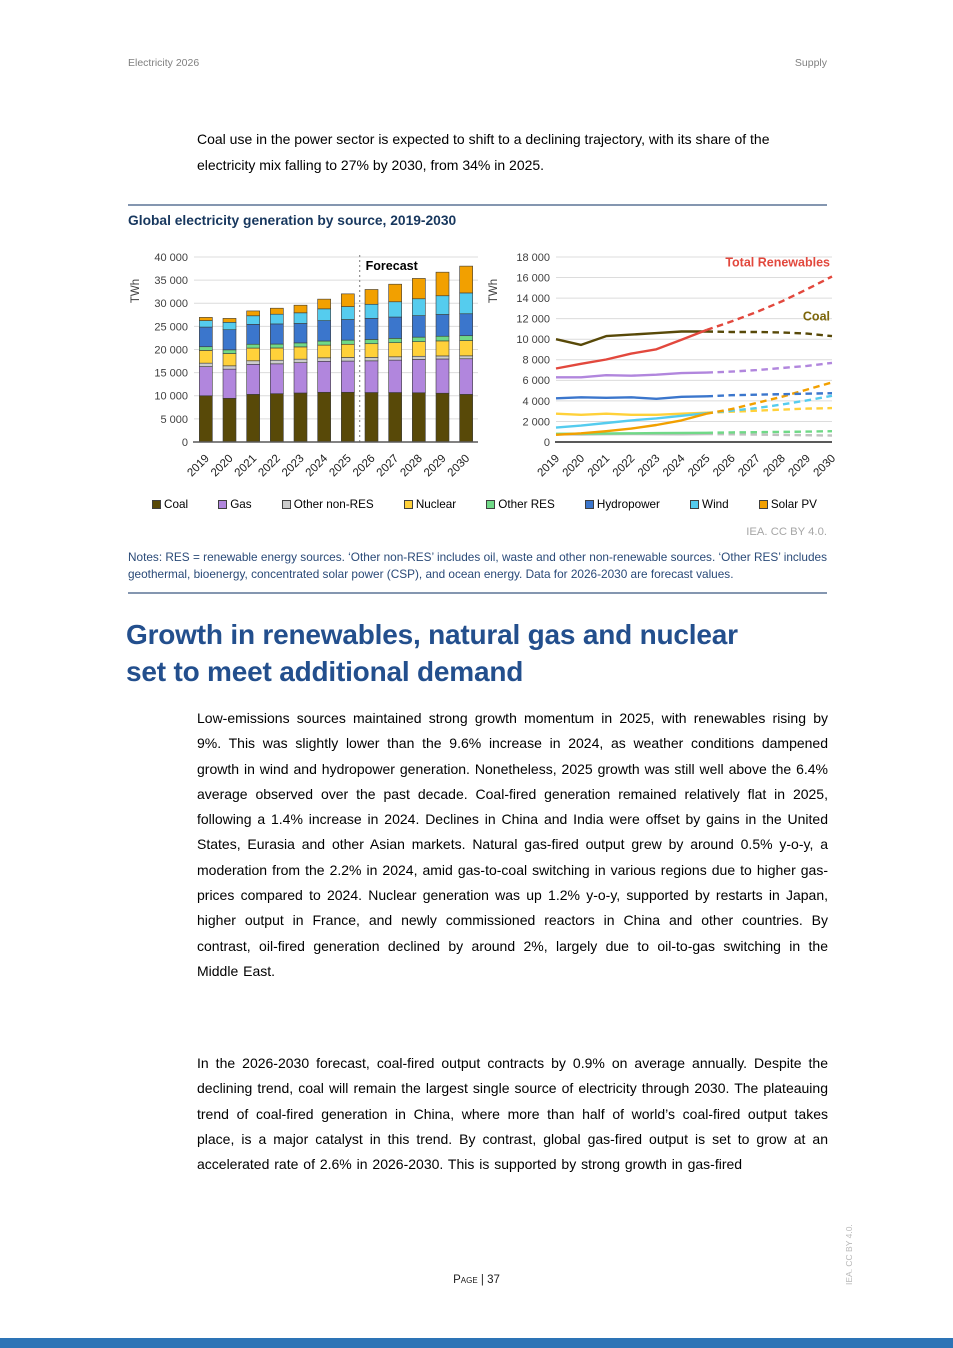 This screenshot has height=1348, width=953. What do you see at coordinates (849, 1254) in the screenshot?
I see `side-attribution: IEA. CC BY 4.0.` at bounding box center [849, 1254].